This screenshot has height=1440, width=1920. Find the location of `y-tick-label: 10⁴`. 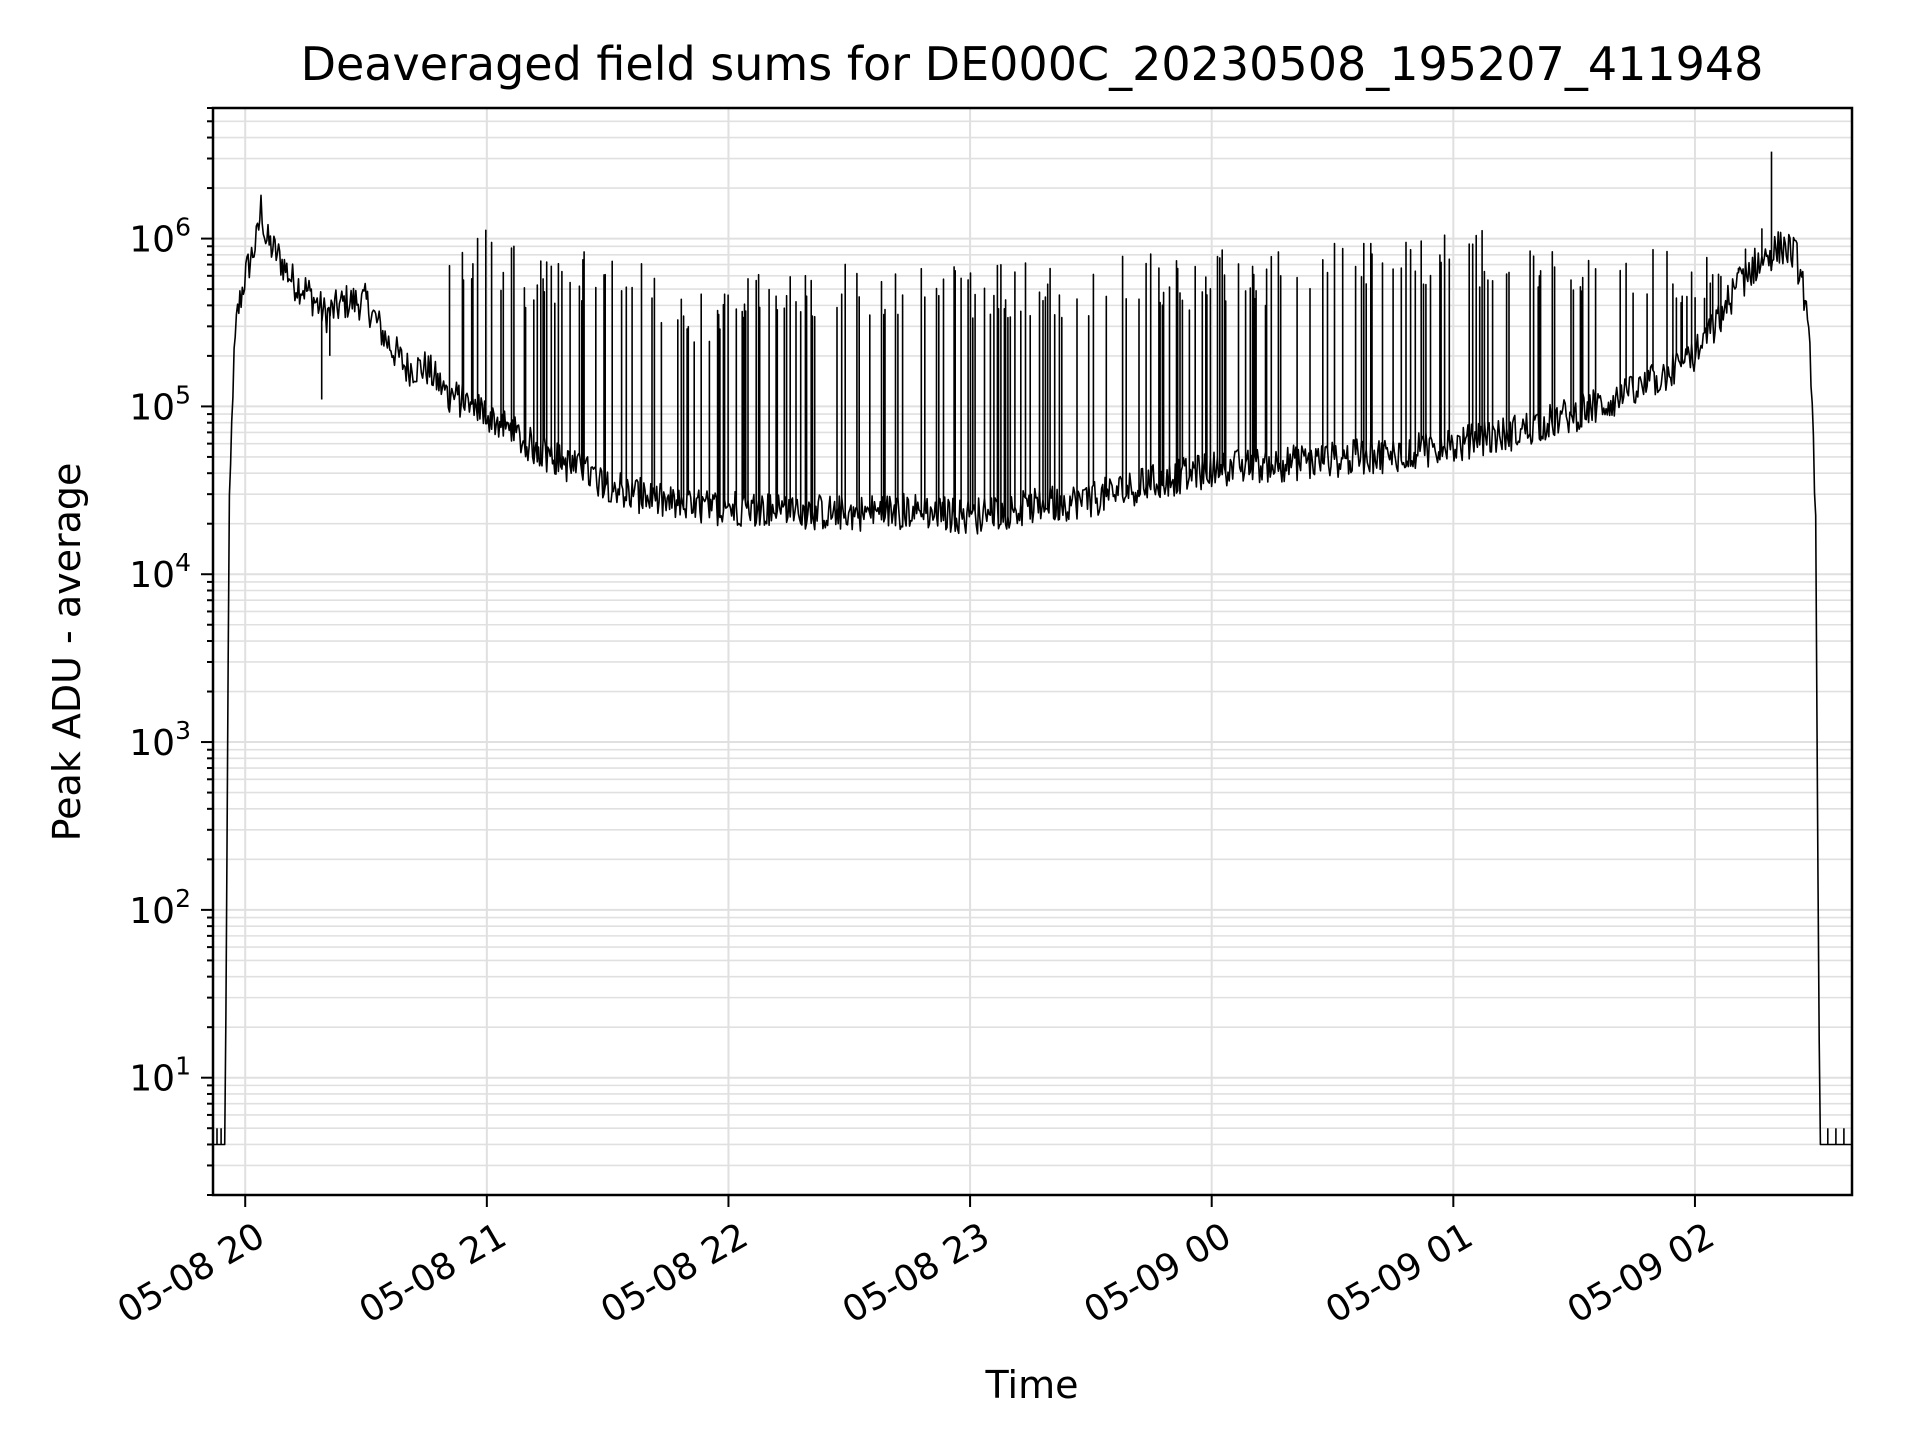

y-tick-label: 10⁴ is located at coordinates (160, 572).